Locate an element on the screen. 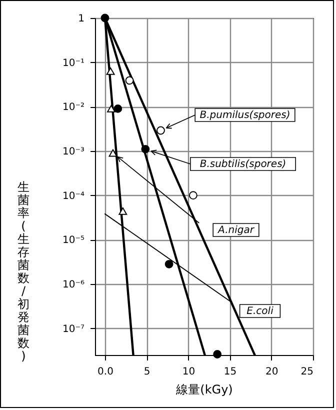 This screenshot has height=410, width=336. y-tick-label: 10⁻¹ is located at coordinates (73, 63).